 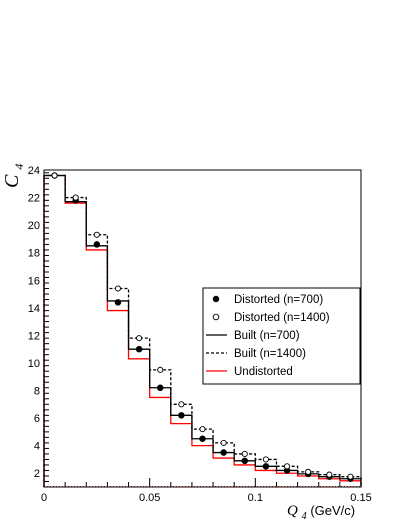 I want to click on x-axis-title-unit: (GeV/c), so click(x=332, y=510).